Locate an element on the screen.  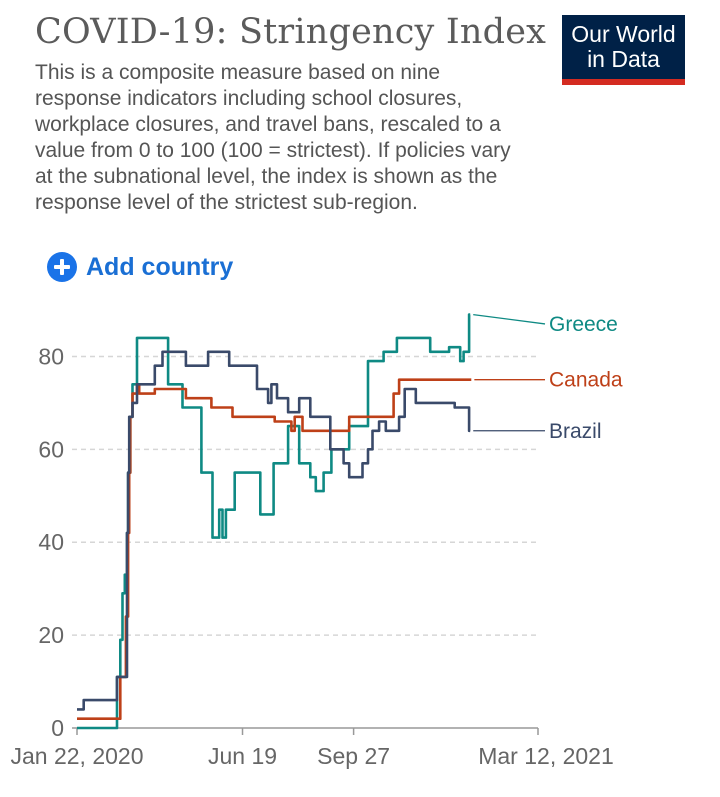
x-tick-label-1: Jun 19 is located at coordinates (242, 756).